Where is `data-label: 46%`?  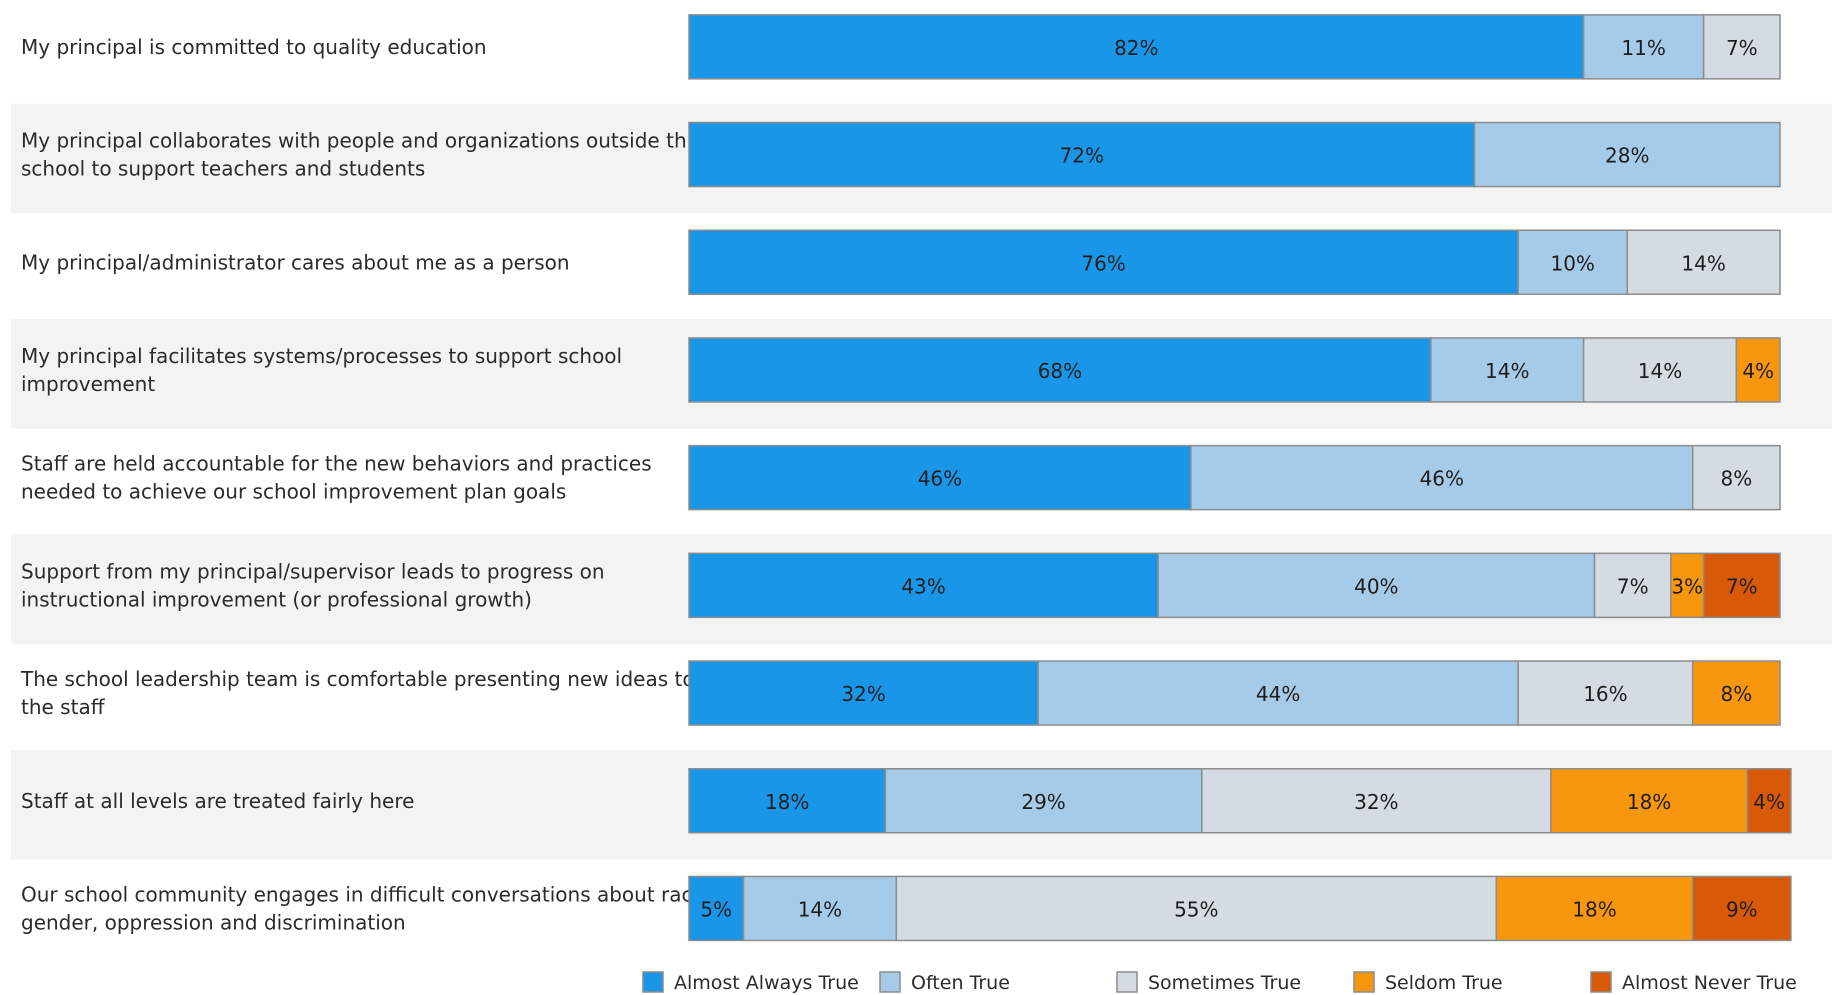
data-label: 46% is located at coordinates (940, 479).